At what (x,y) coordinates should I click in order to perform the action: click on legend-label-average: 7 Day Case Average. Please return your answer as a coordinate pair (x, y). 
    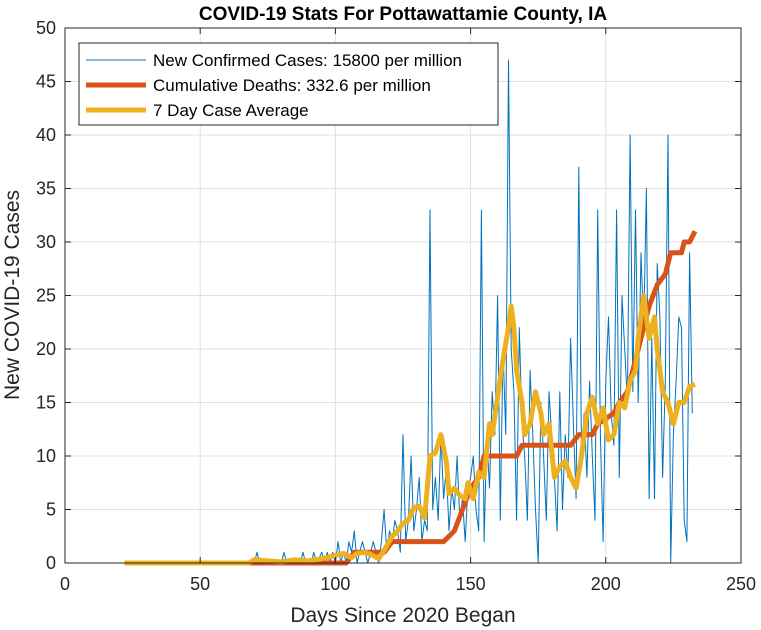
    Looking at the image, I should click on (231, 110).